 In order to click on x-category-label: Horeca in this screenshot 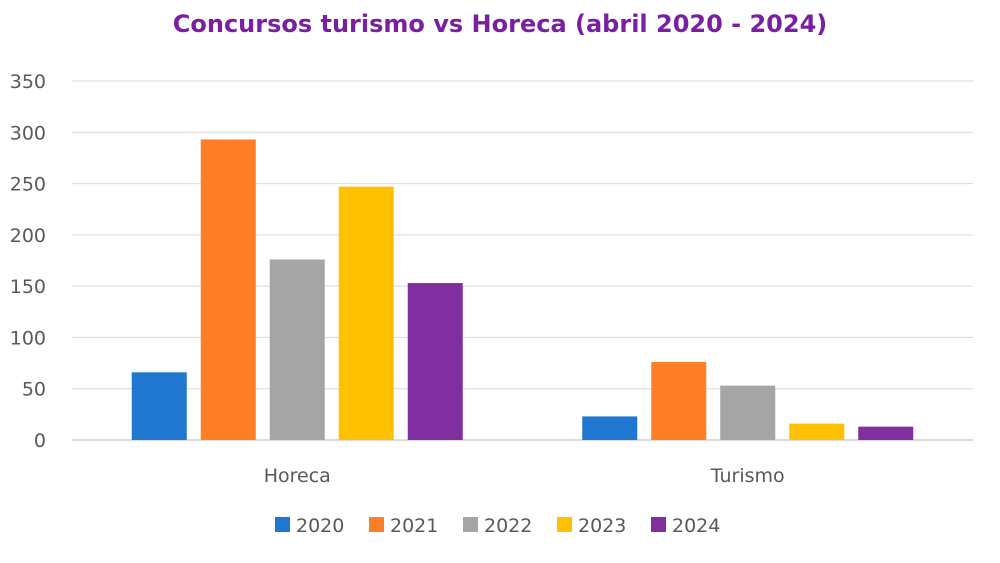, I will do `click(297, 476)`.